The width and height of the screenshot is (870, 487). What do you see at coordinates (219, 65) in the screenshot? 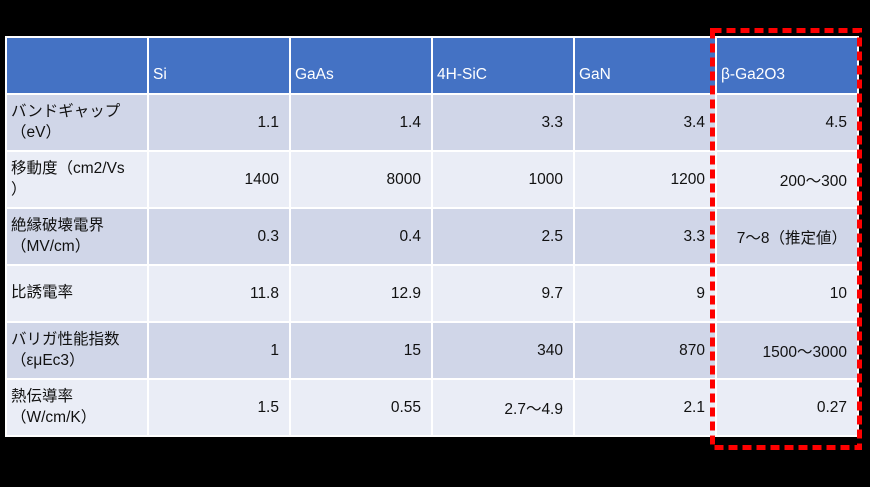
I see `column-header-si: Si` at bounding box center [219, 65].